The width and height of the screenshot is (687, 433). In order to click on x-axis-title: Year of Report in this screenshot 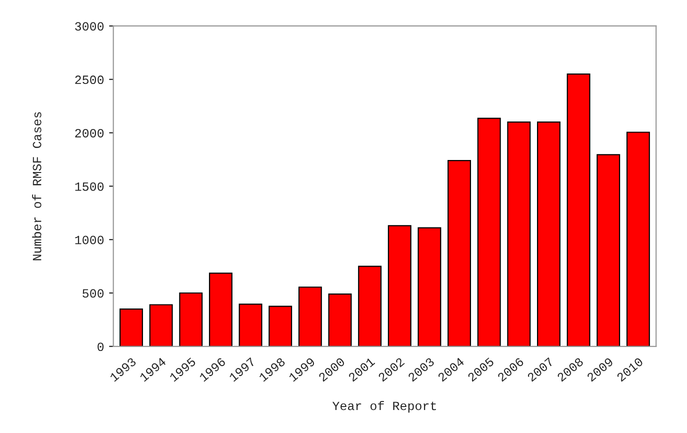, I will do `click(384, 407)`.